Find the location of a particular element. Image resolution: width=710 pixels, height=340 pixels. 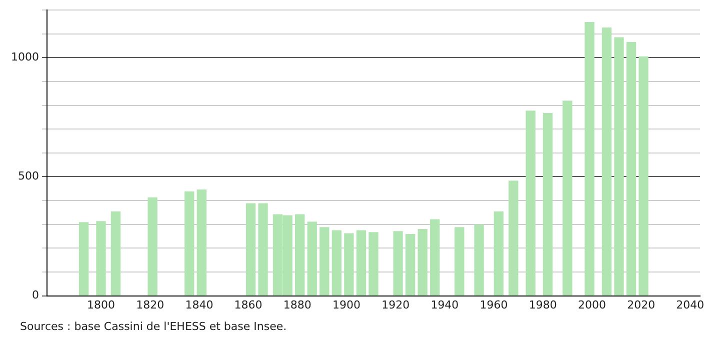

x-tick-label: 2040 is located at coordinates (690, 305).